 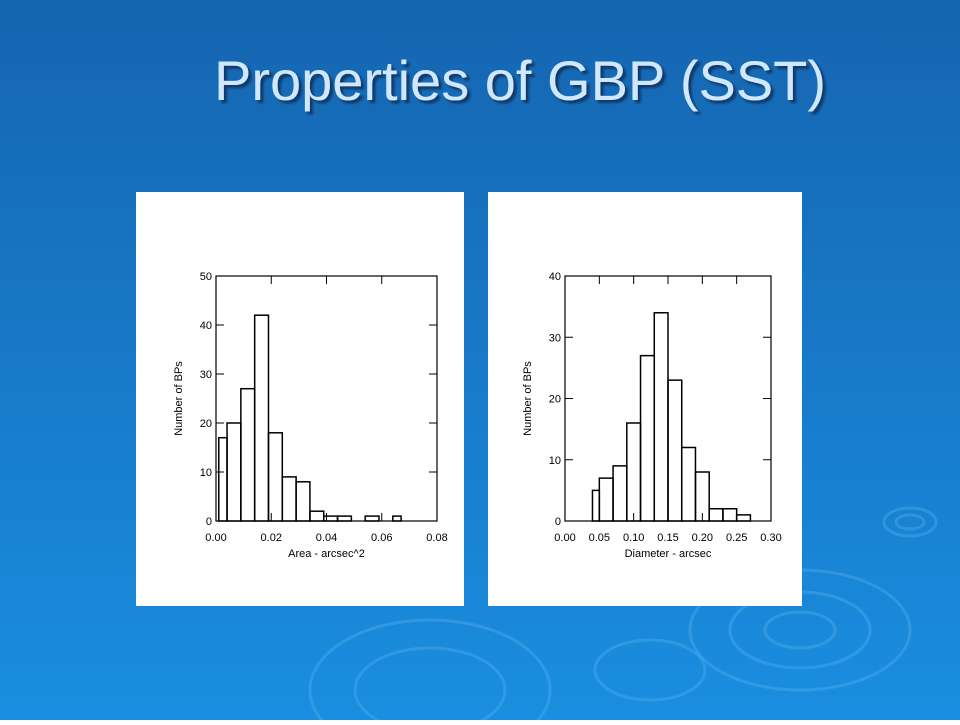 What do you see at coordinates (271, 538) in the screenshot?
I see `x-tick-label: 0.02` at bounding box center [271, 538].